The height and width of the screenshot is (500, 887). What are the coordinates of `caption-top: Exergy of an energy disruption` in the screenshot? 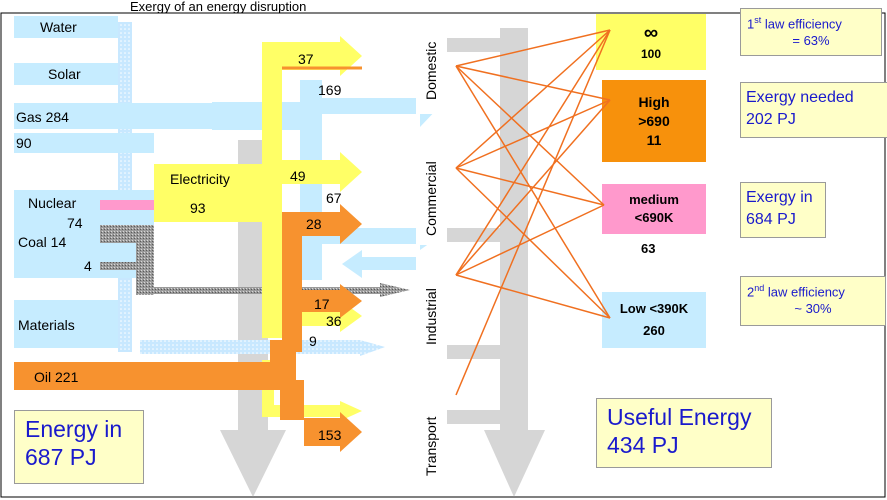 It's located at (218, 7).